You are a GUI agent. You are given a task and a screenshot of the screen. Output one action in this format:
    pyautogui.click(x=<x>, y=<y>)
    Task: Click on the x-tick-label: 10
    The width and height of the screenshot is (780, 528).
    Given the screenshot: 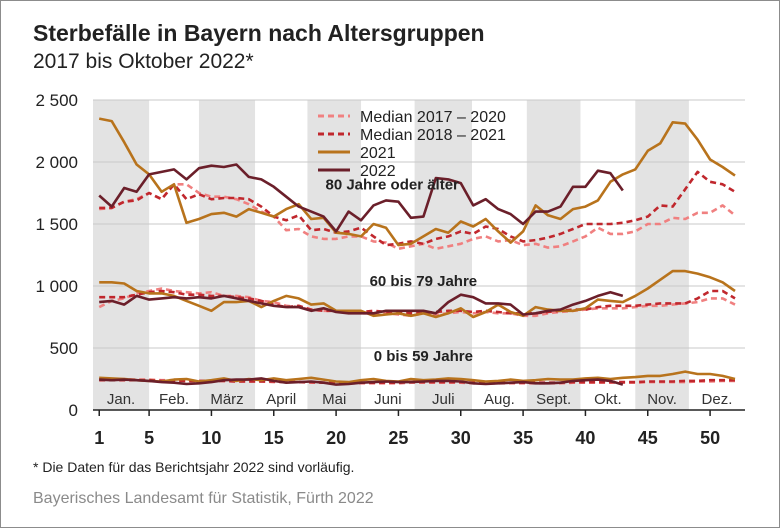 What is the action you would take?
    pyautogui.click(x=211, y=438)
    